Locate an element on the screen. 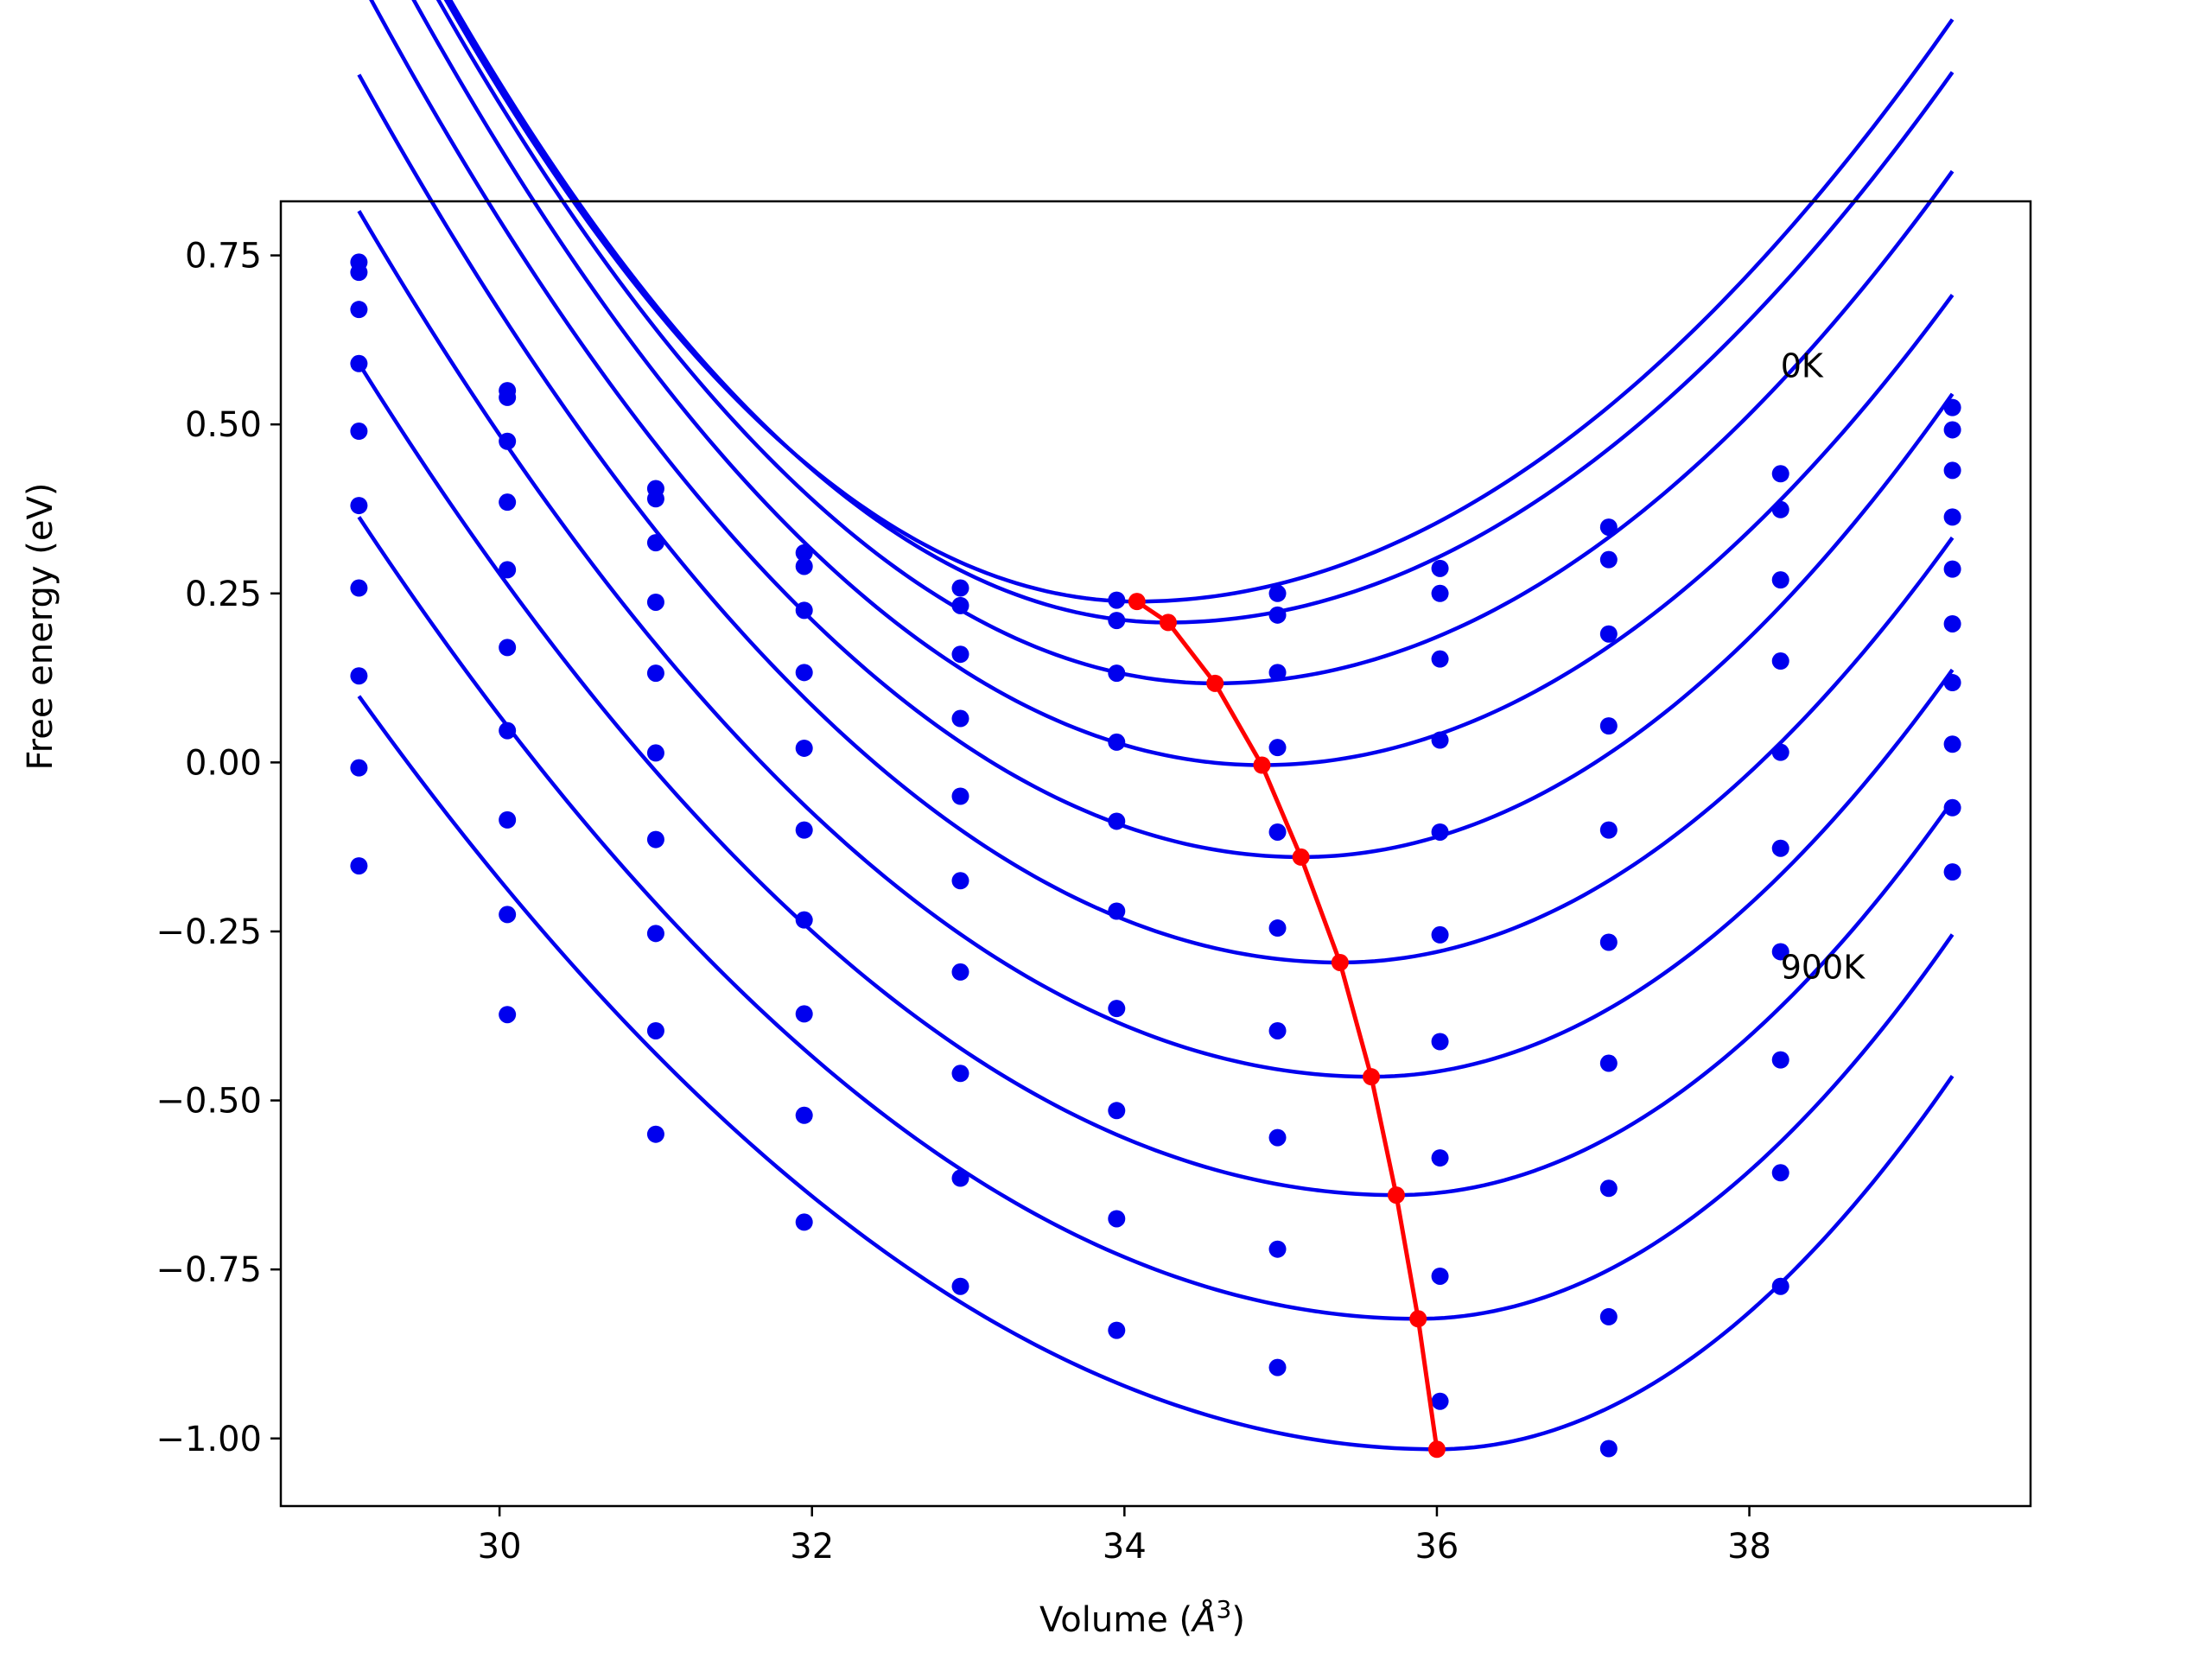 The height and width of the screenshot is (1659, 2212). y-tick-label: −0.75 is located at coordinates (209, 1270).